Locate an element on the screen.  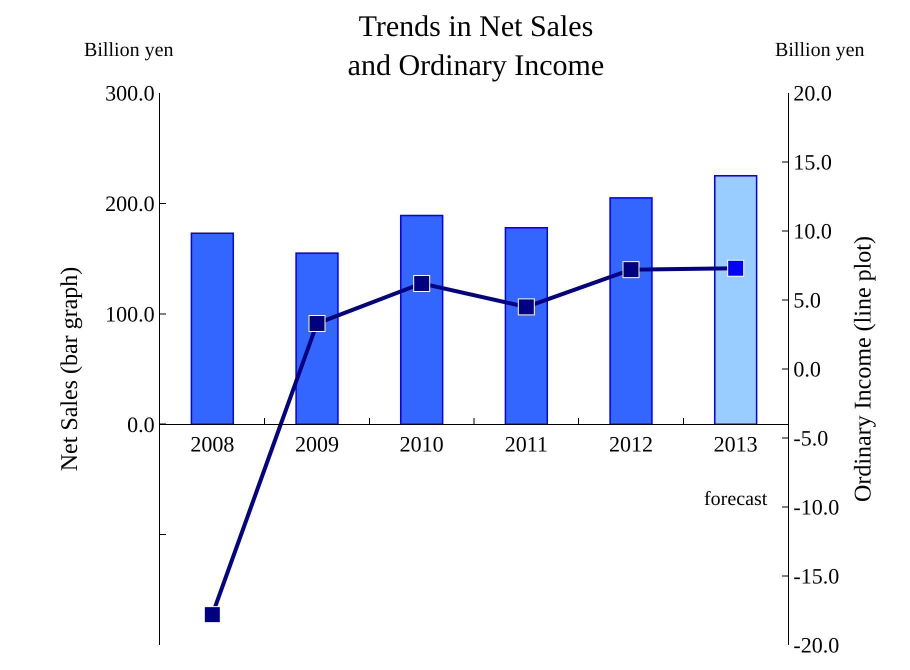
y-tick-label: 0.0 is located at coordinates (141, 424).